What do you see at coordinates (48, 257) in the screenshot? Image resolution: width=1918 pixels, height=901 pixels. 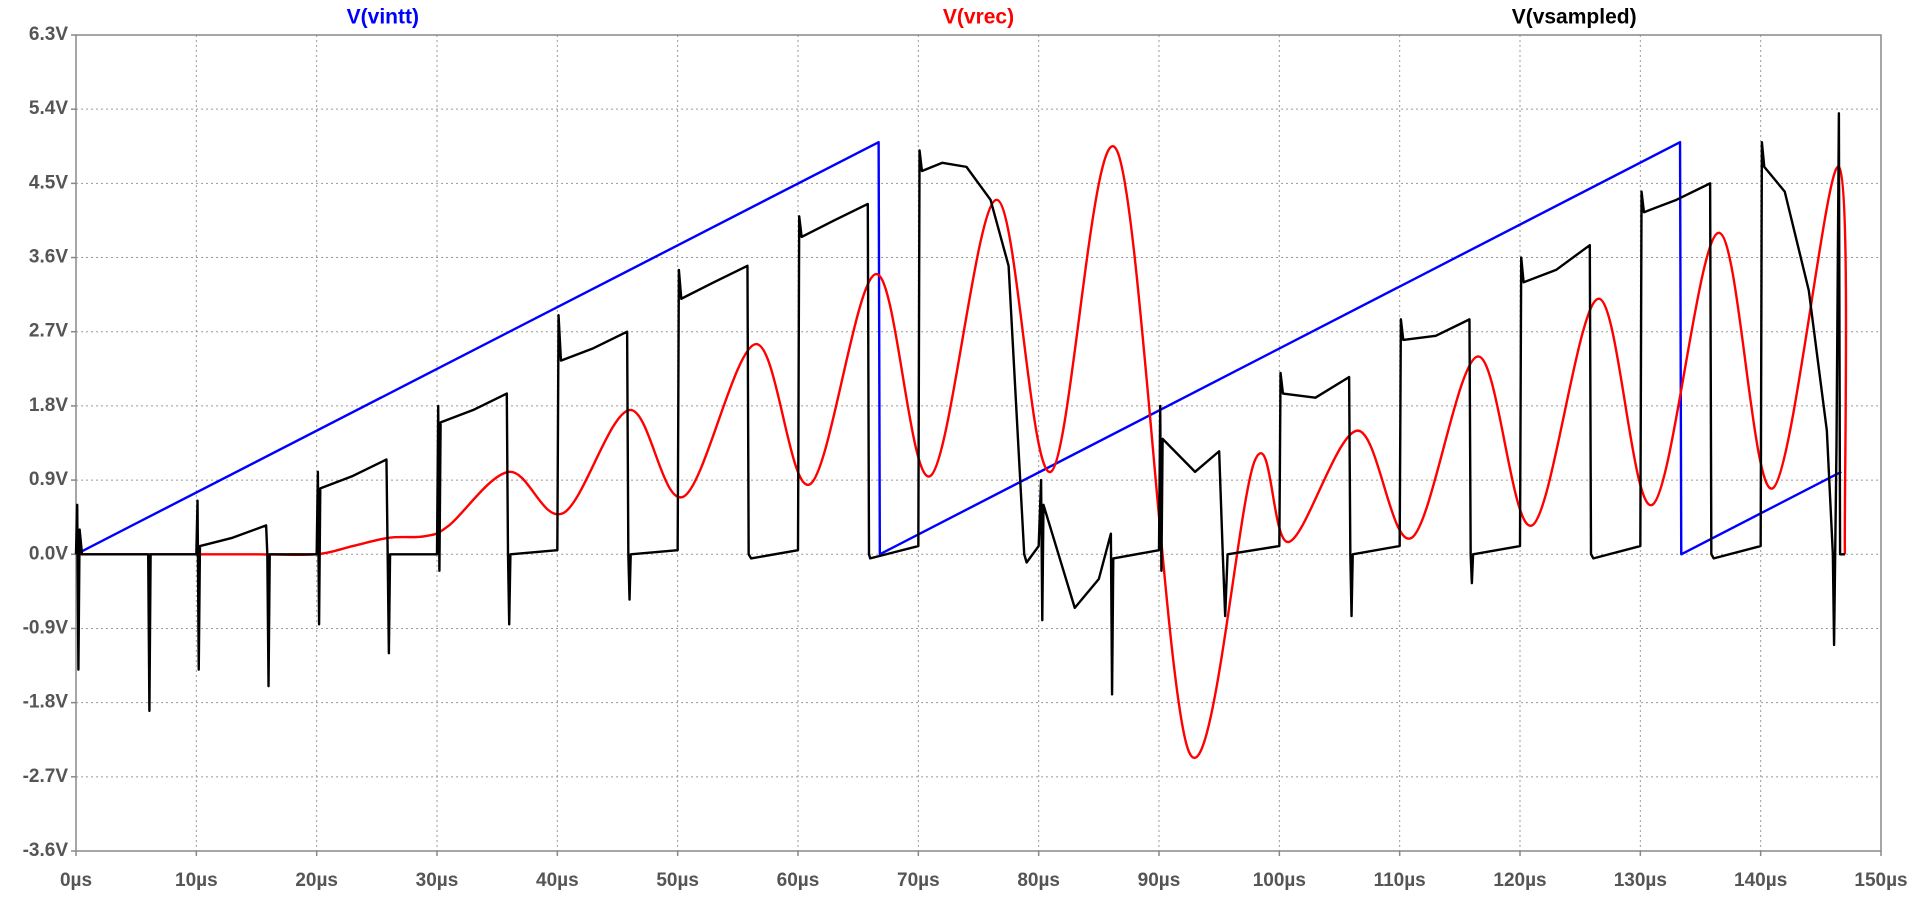 I see `y-tick-label: 3.6V` at bounding box center [48, 257].